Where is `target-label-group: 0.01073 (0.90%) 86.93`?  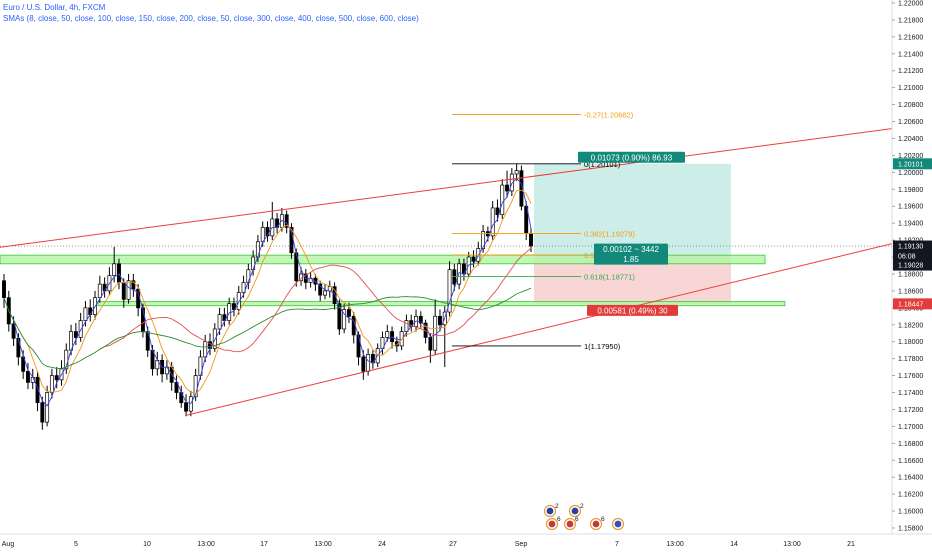
target-label-group: 0.01073 (0.90%) 86.93 is located at coordinates (631, 157).